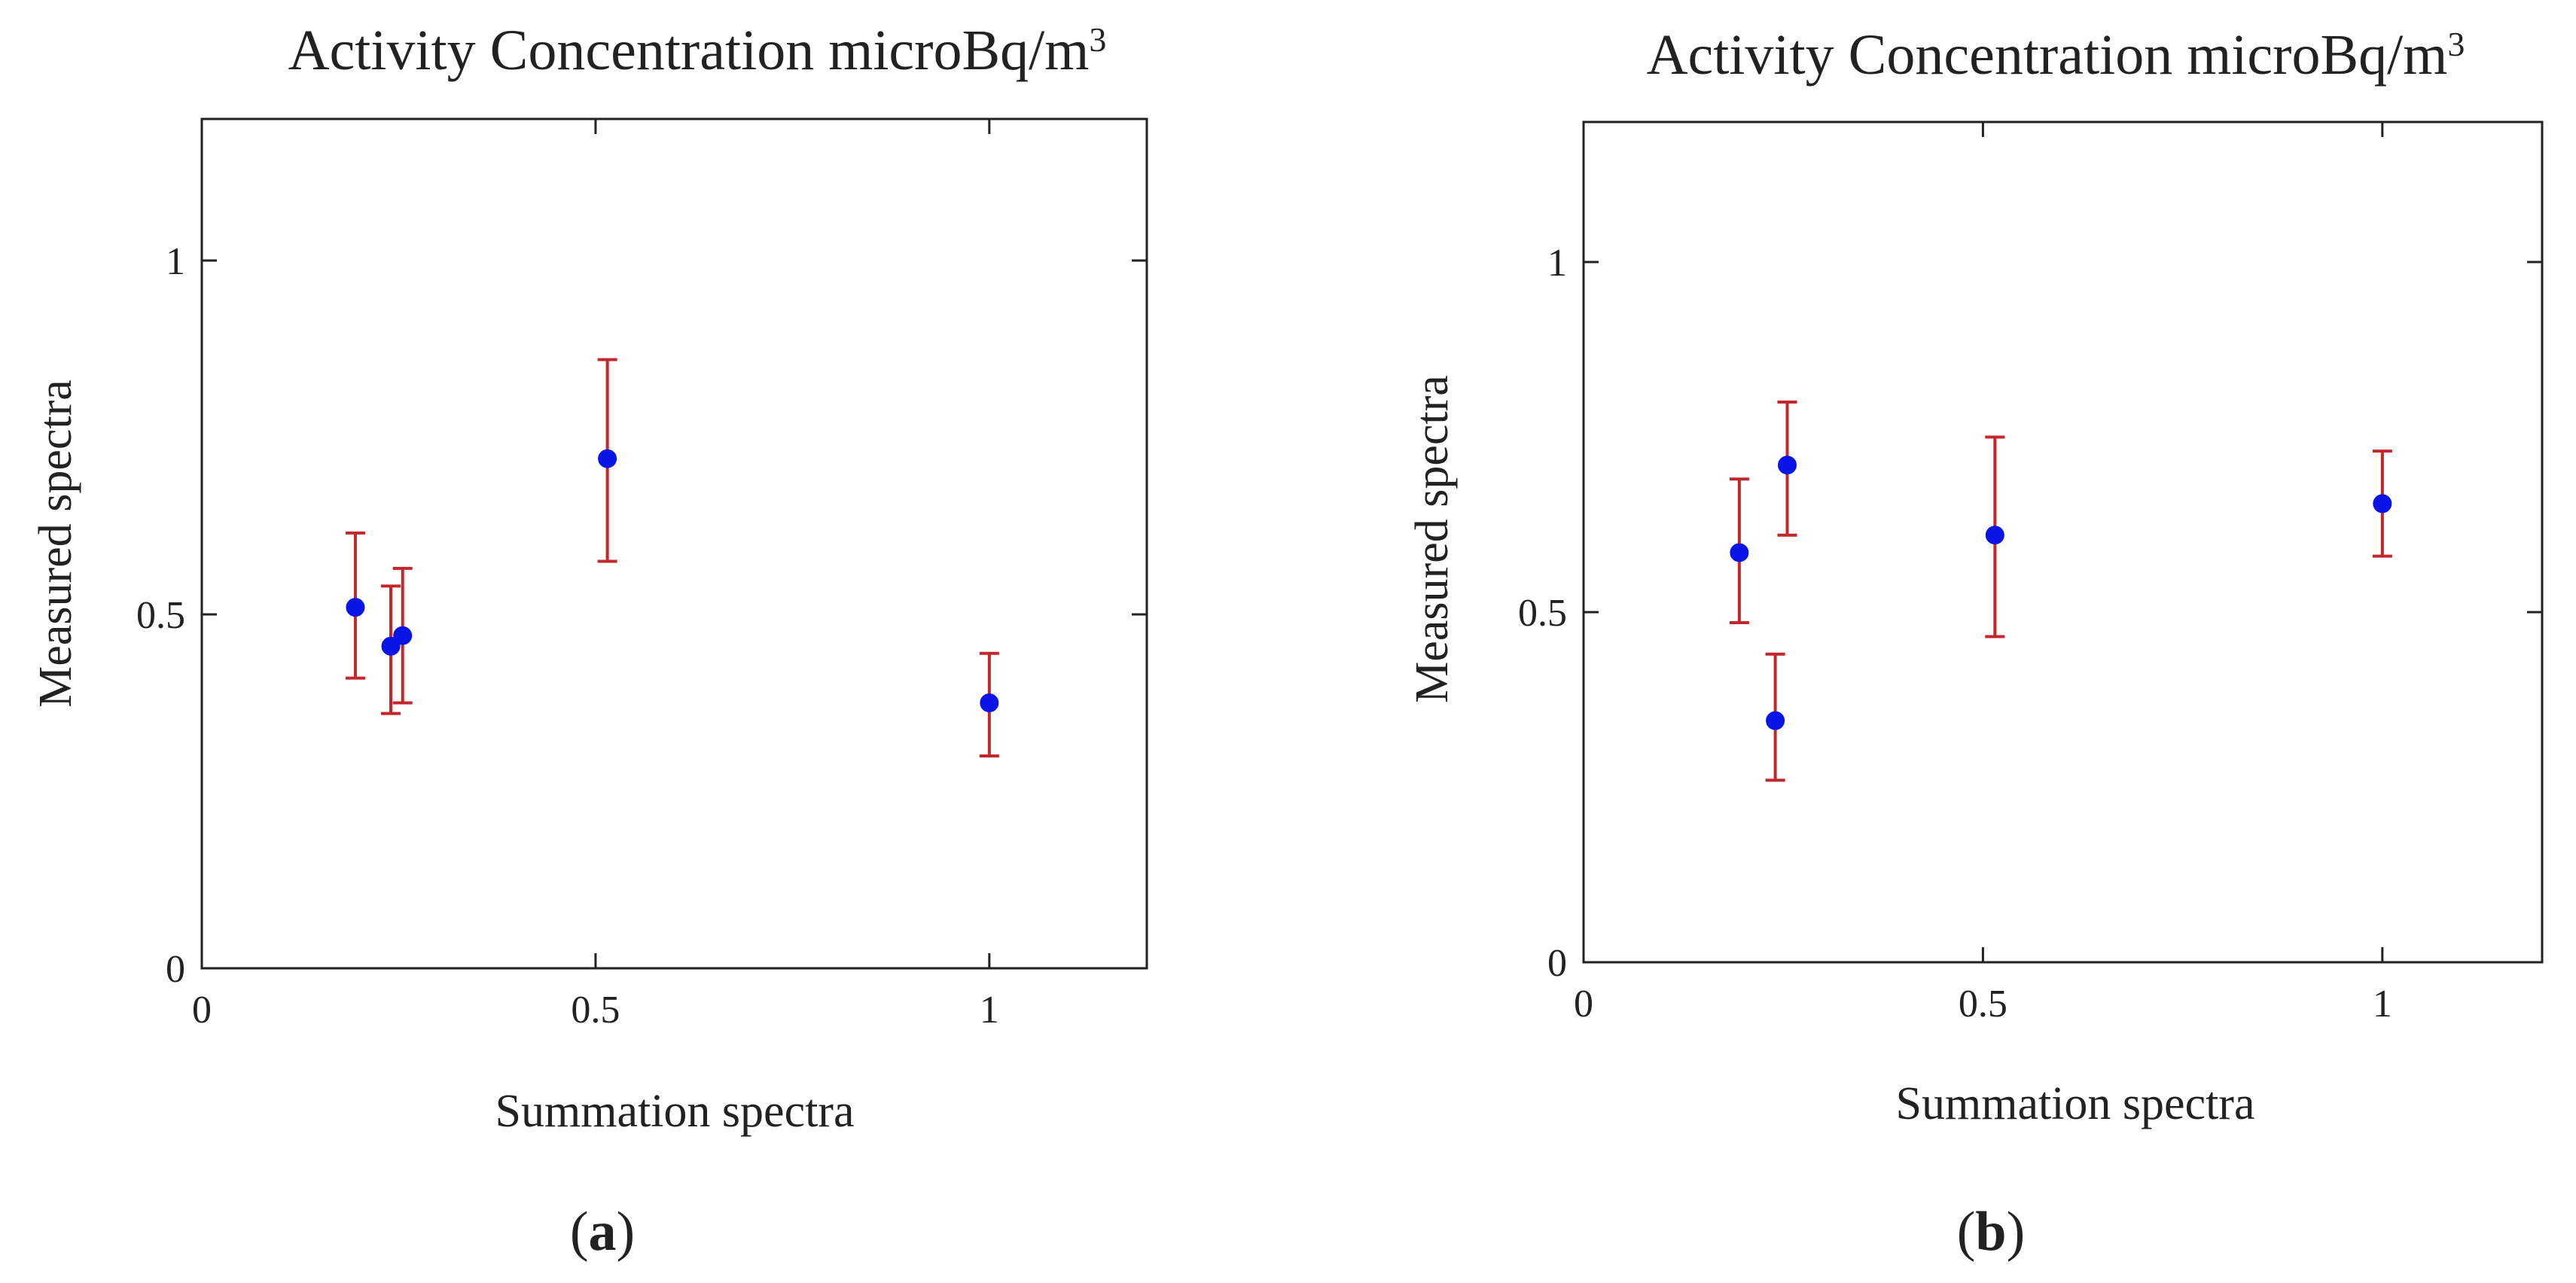 Image resolution: width=2576 pixels, height=1283 pixels. Describe the element at coordinates (595, 1011) in the screenshot. I see `x-tick-label-a-1: 0.5` at that location.